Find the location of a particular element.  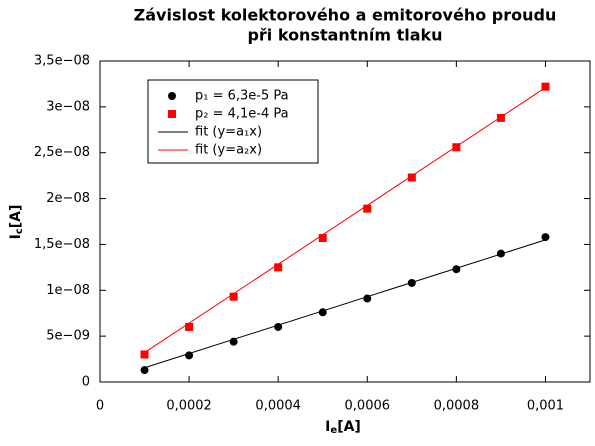

y-tick-label: 3e−08 is located at coordinates (68, 106).